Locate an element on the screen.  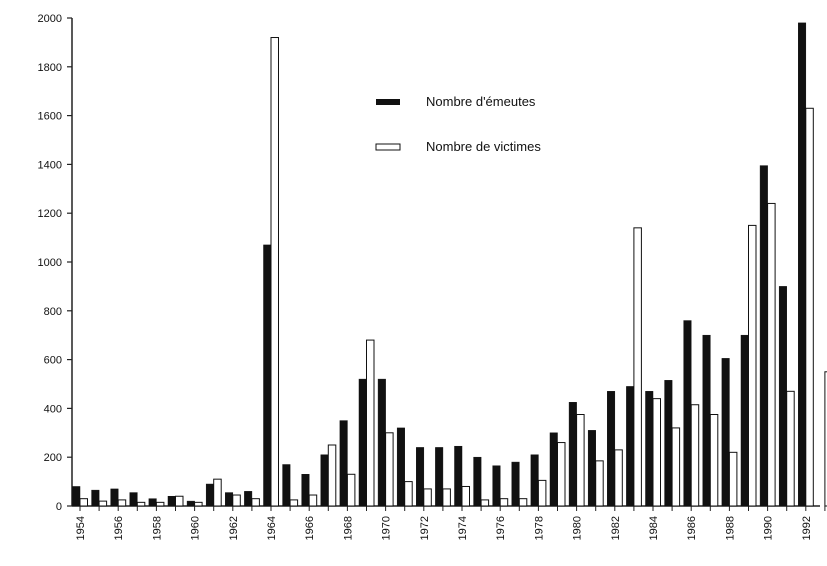
x-tick-label: 1958 is located at coordinates (157, 528).